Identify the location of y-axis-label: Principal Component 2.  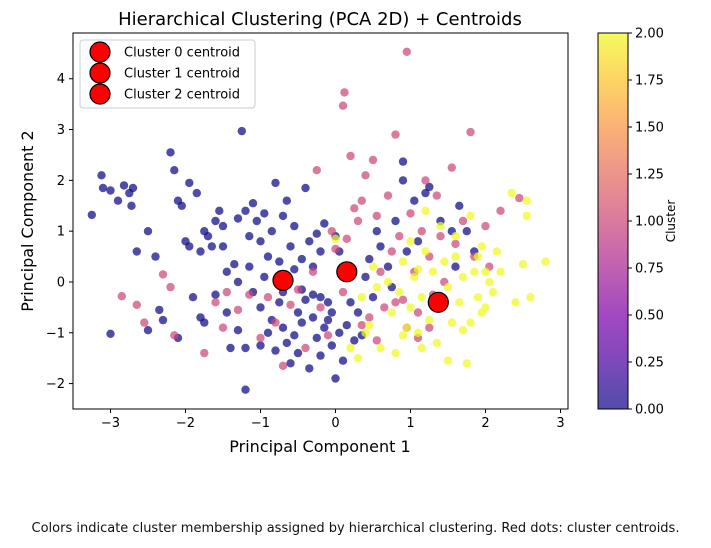
(27, 220).